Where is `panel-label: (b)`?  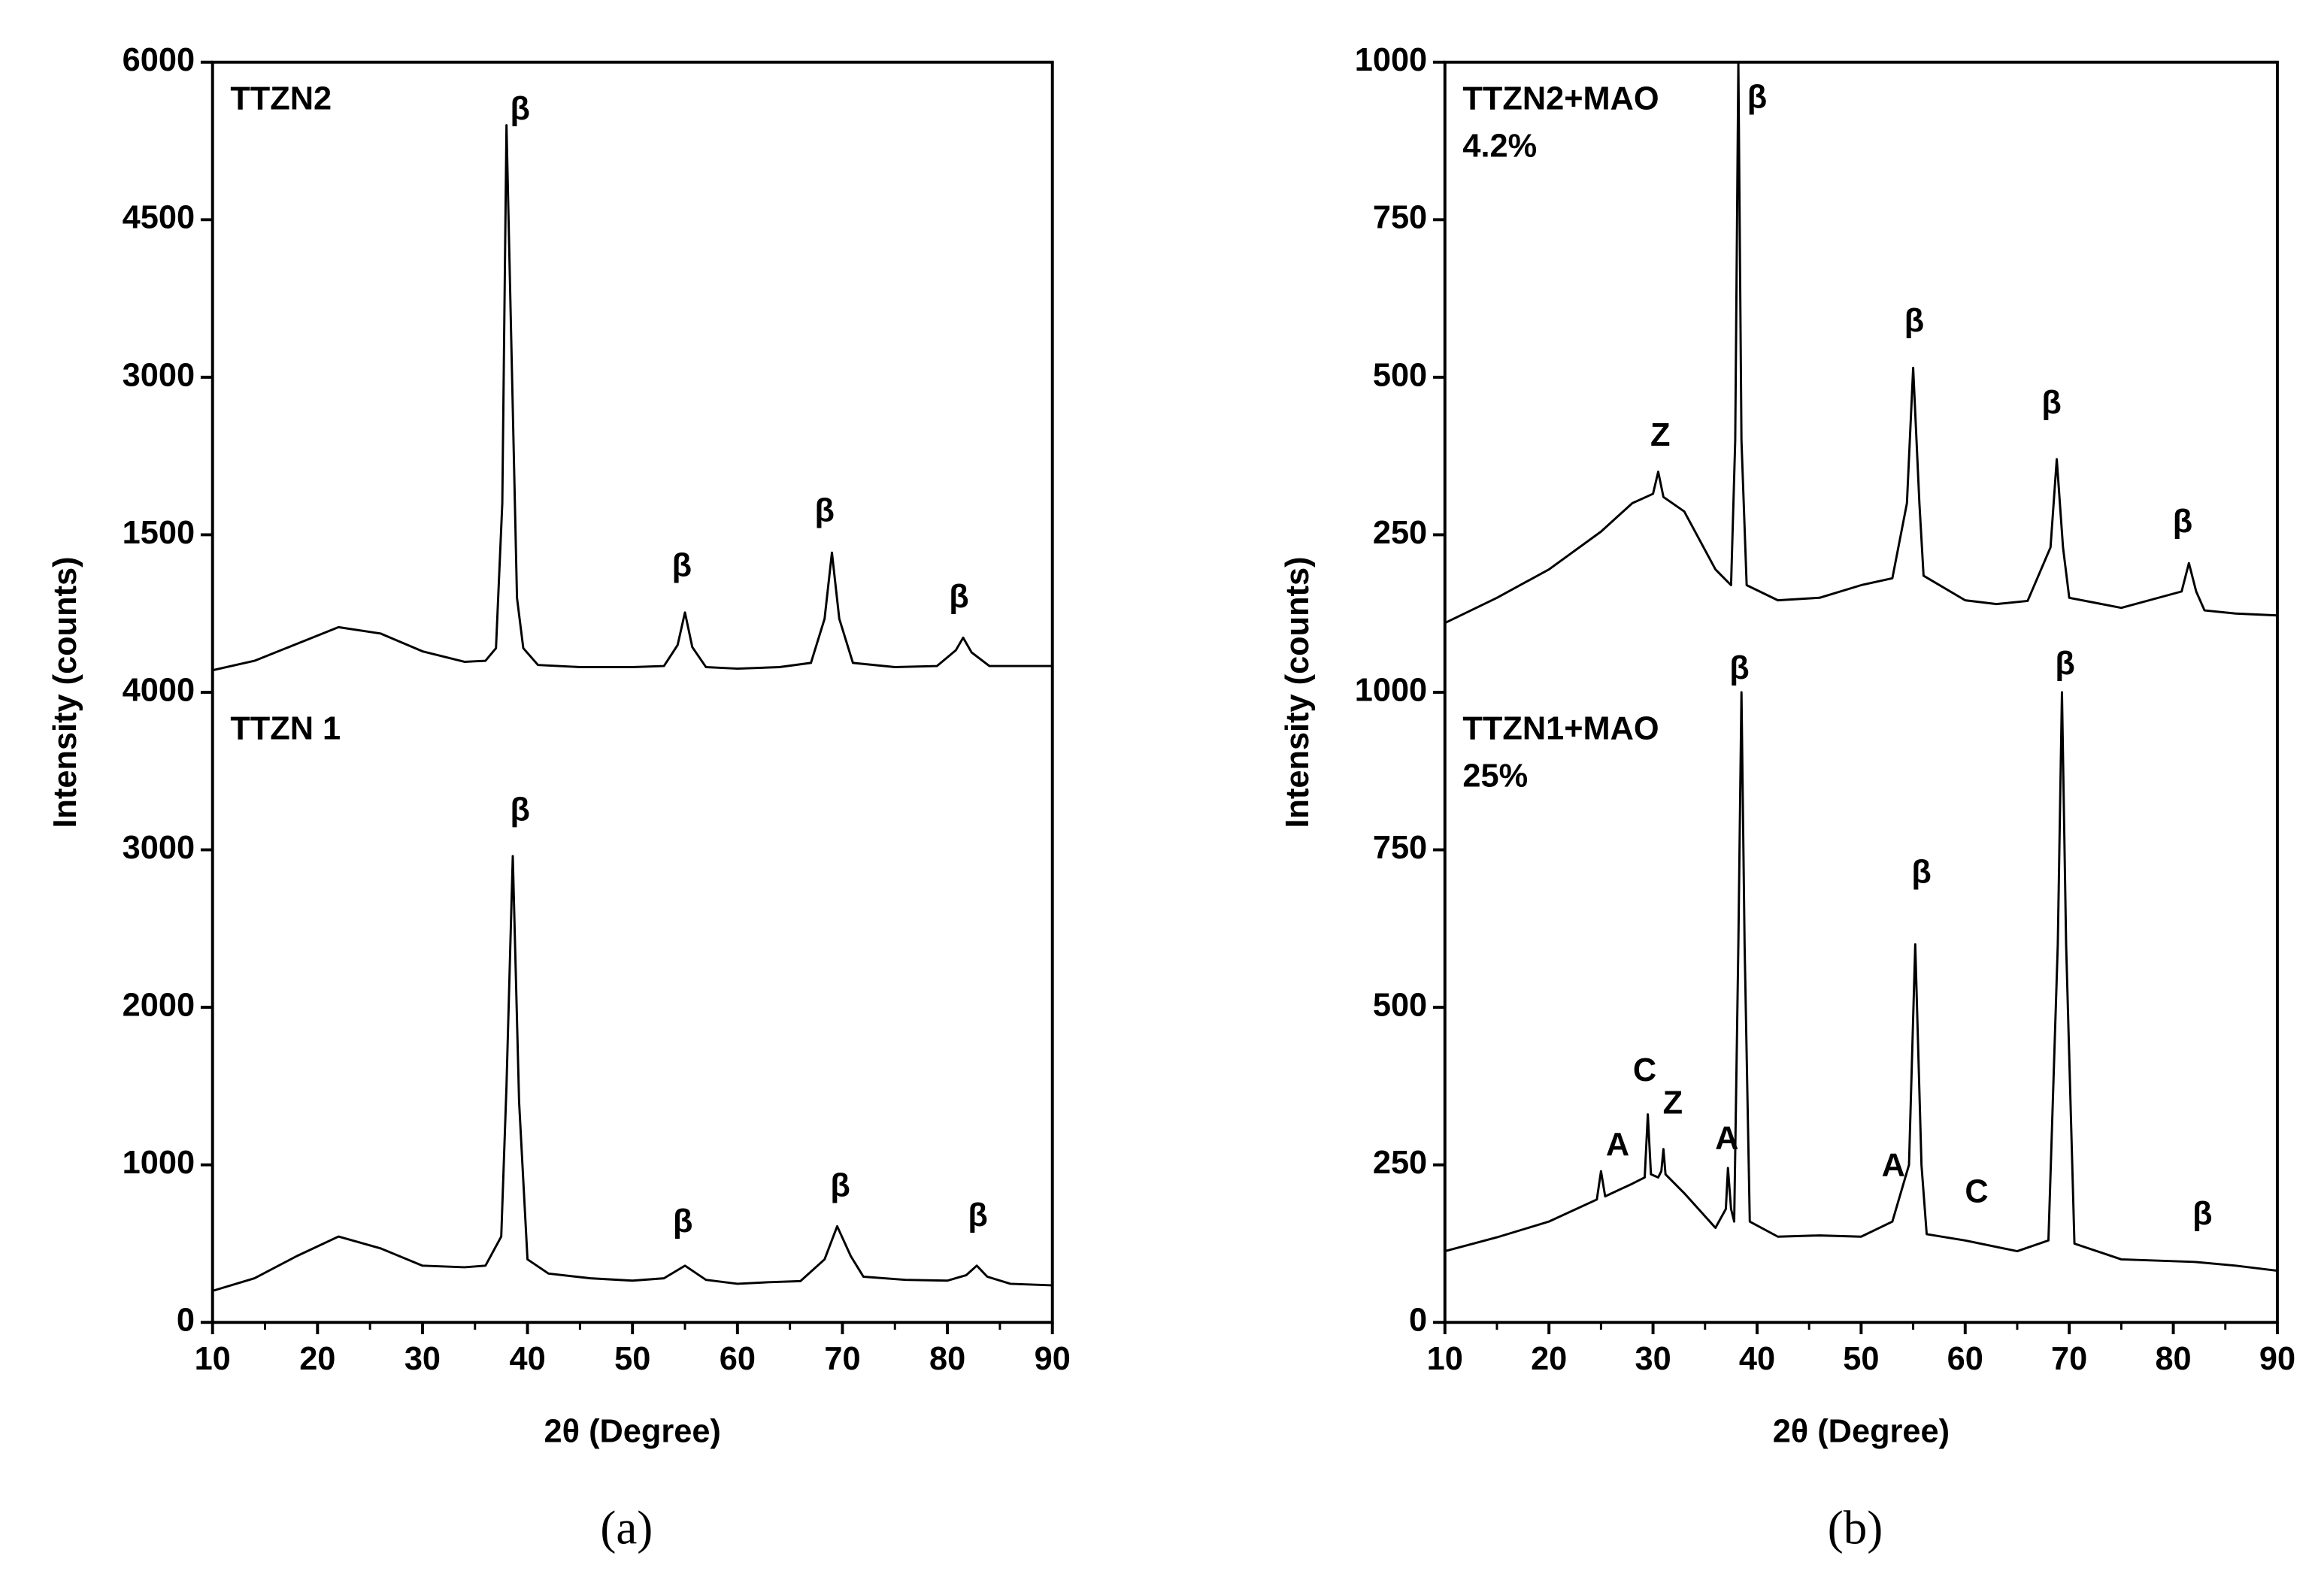
panel-label: (b) is located at coordinates (1855, 1527).